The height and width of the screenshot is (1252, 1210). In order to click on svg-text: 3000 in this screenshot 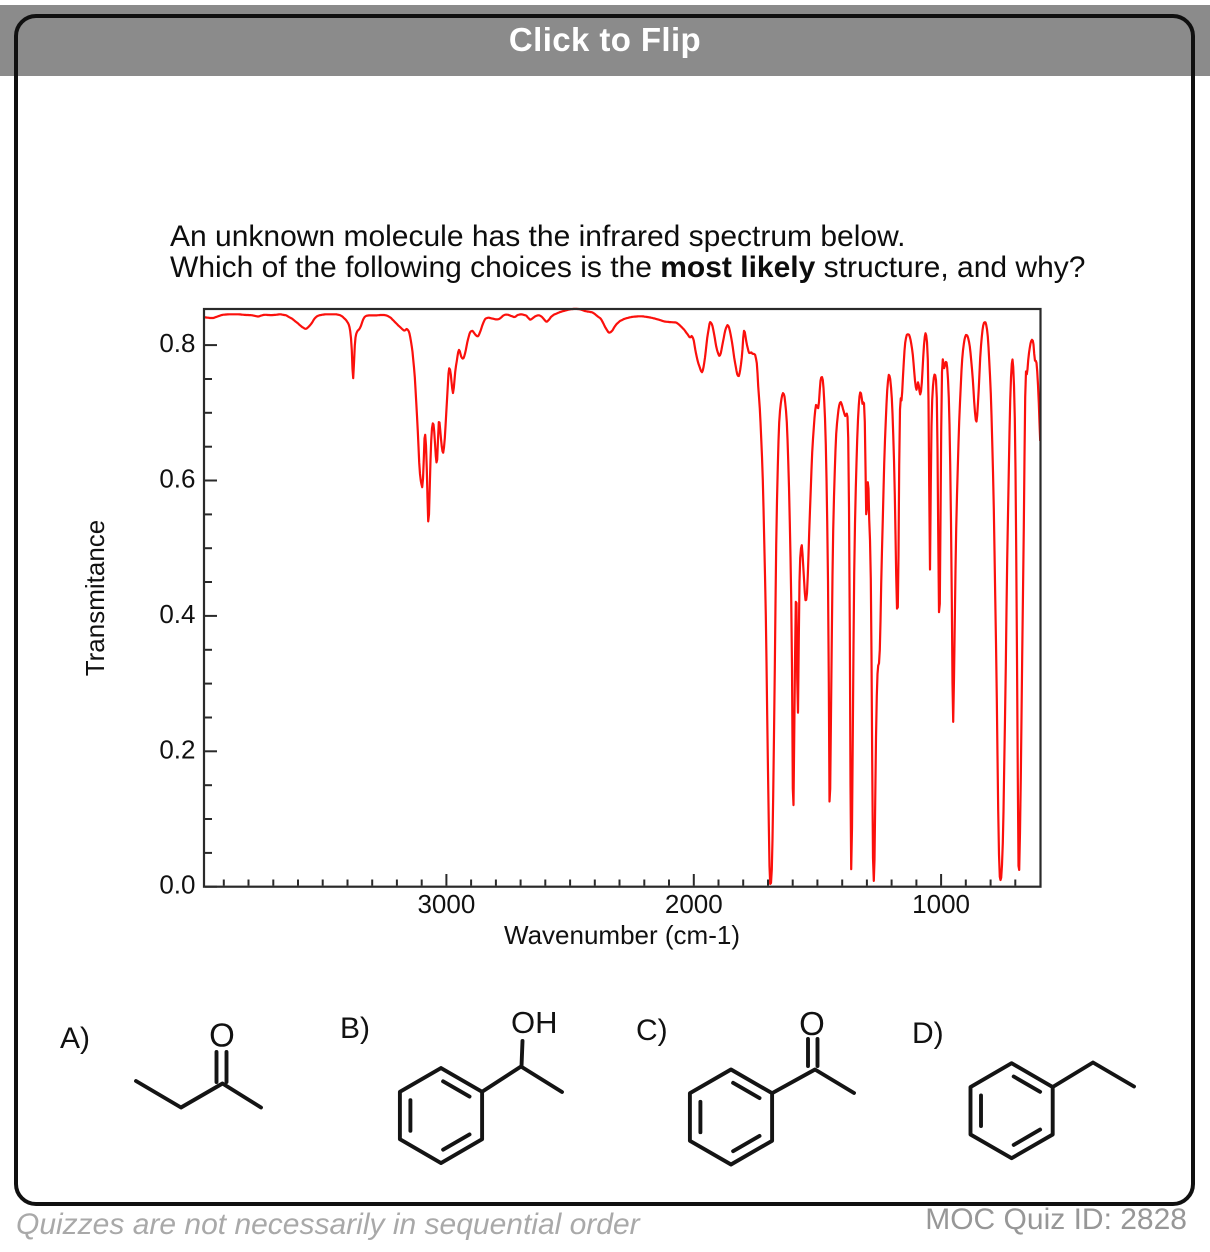, I will do `click(446, 904)`.